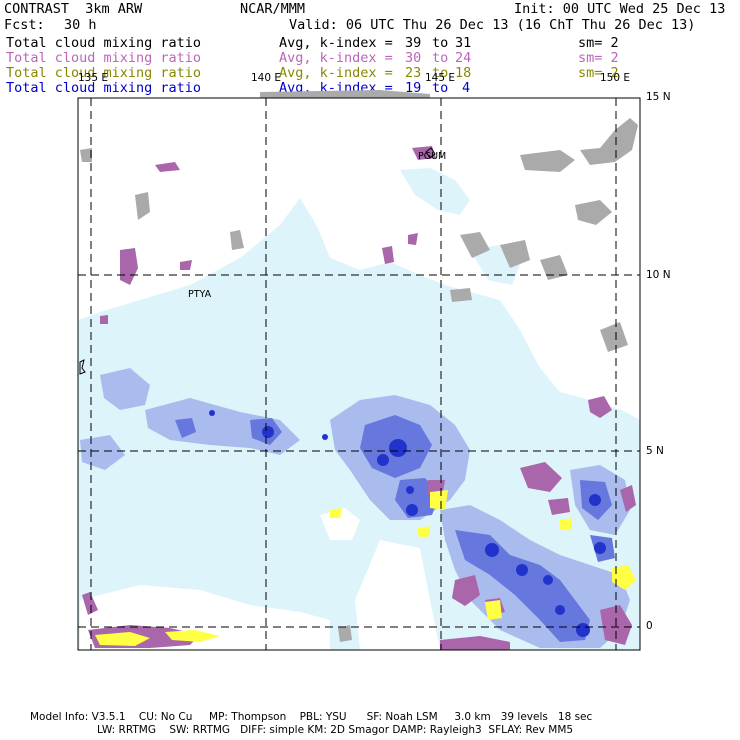 The image size is (740, 740). What do you see at coordinates (615, 78) in the screenshot?
I see `lon-label-150e: 150 E` at bounding box center [615, 78].